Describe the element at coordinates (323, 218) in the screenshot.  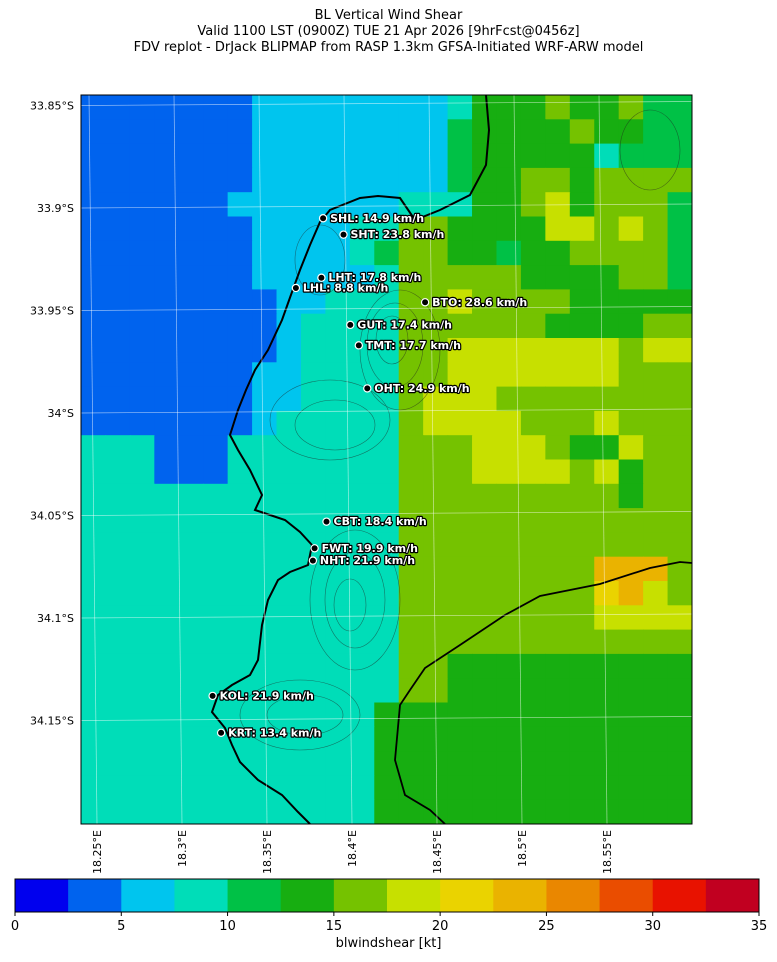
I see `station-marker` at that location.